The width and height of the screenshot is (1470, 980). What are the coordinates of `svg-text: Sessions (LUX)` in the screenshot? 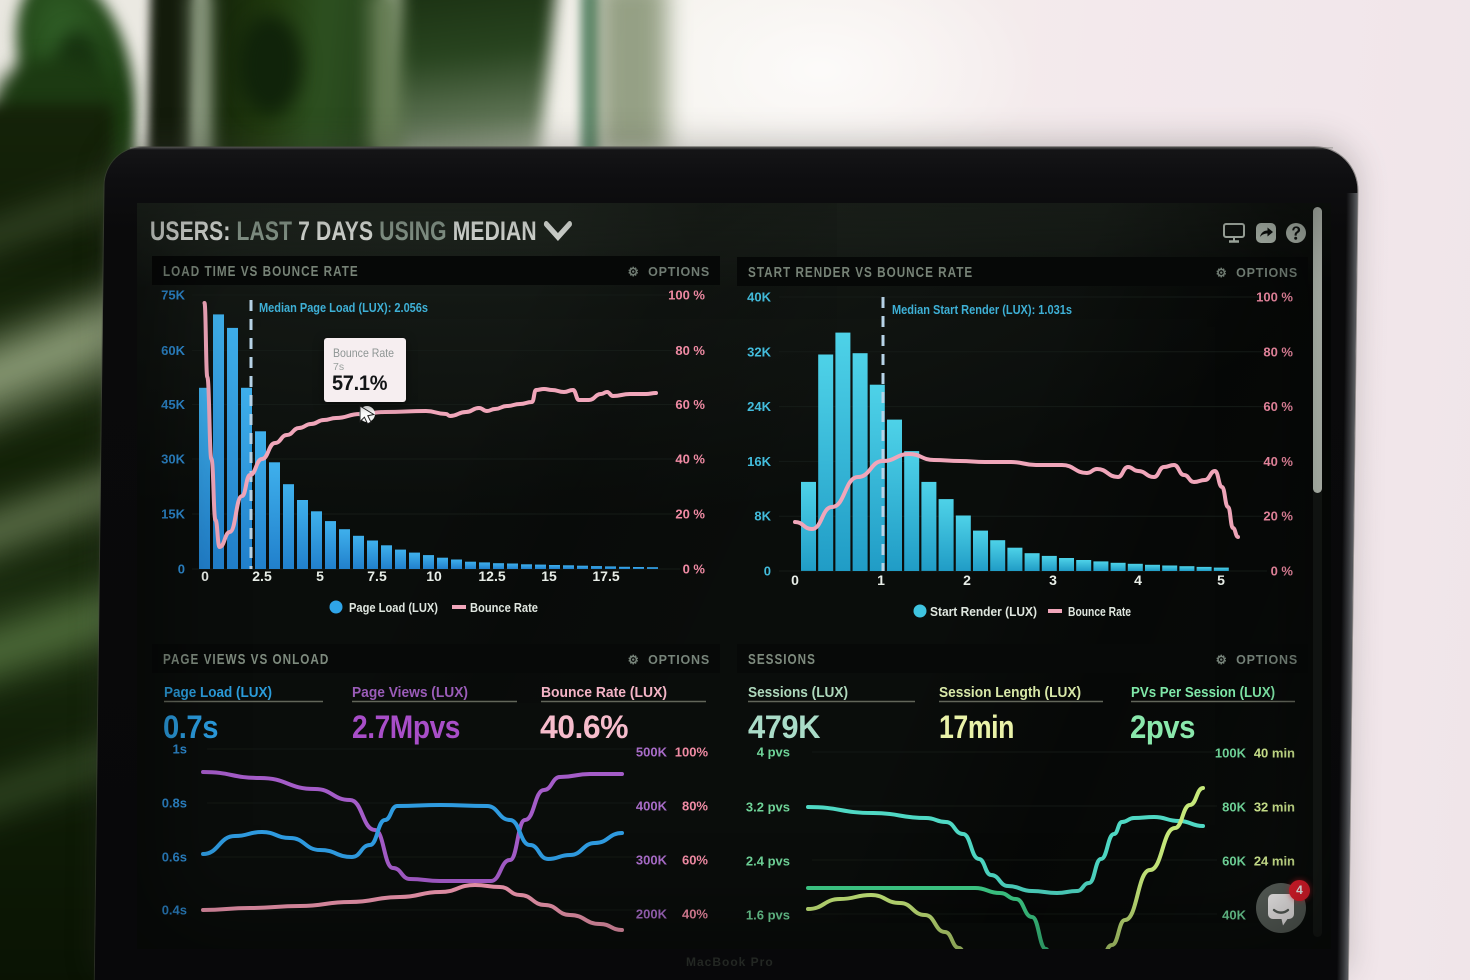 It's located at (798, 692).